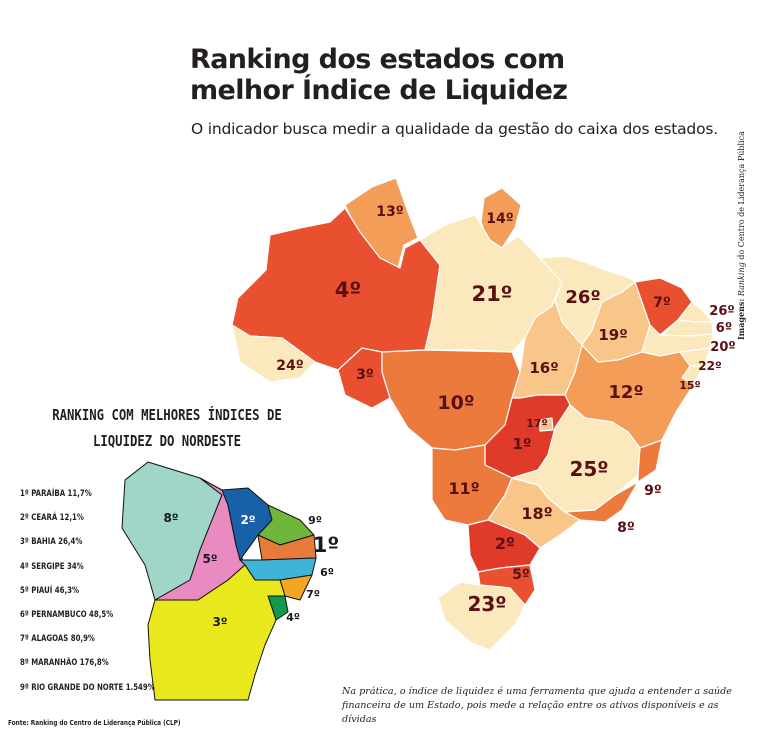  What do you see at coordinates (51, 542) in the screenshot?
I see `ranking-list-item: 3º BAHIA 26,4%` at bounding box center [51, 542].